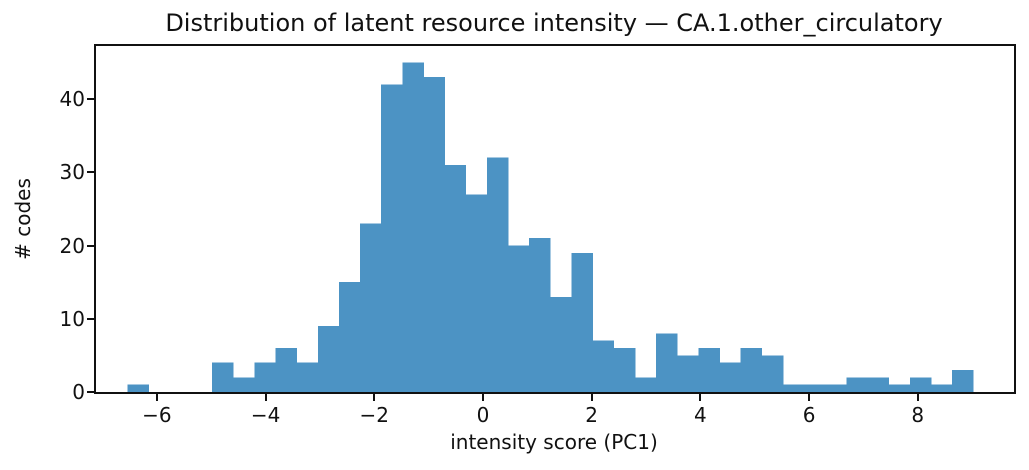 The width and height of the screenshot is (1029, 470). Describe the element at coordinates (374, 415) in the screenshot. I see `x-tick-label: −2` at that location.